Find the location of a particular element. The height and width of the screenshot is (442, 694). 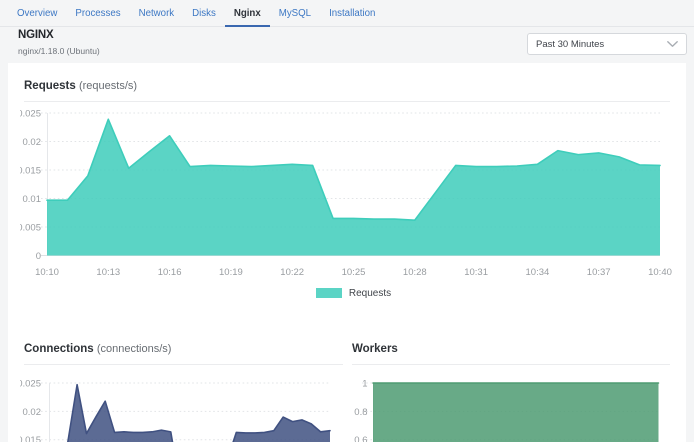

svg-text: 10:34 is located at coordinates (538, 272).